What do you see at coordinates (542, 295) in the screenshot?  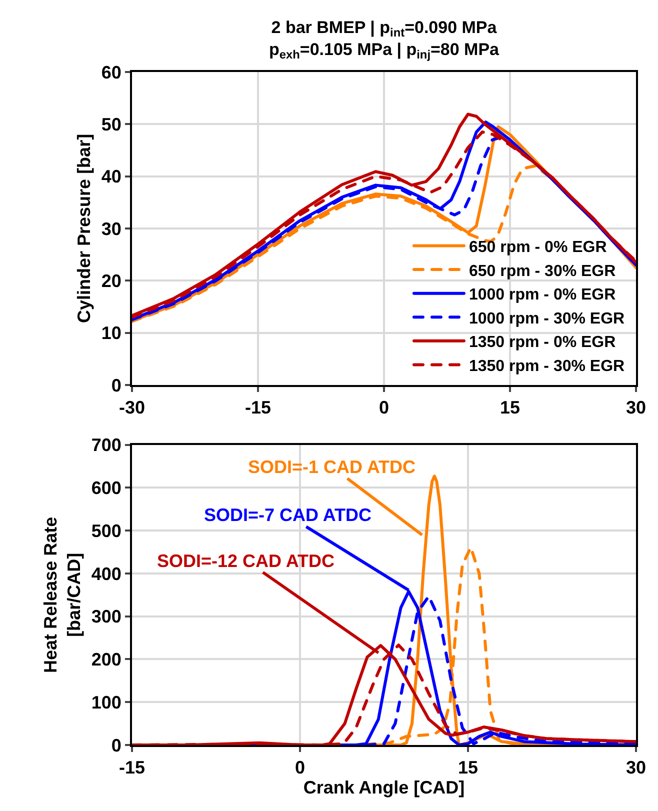 I see `legend-label: 1000 rpm - 0% EGR` at bounding box center [542, 295].